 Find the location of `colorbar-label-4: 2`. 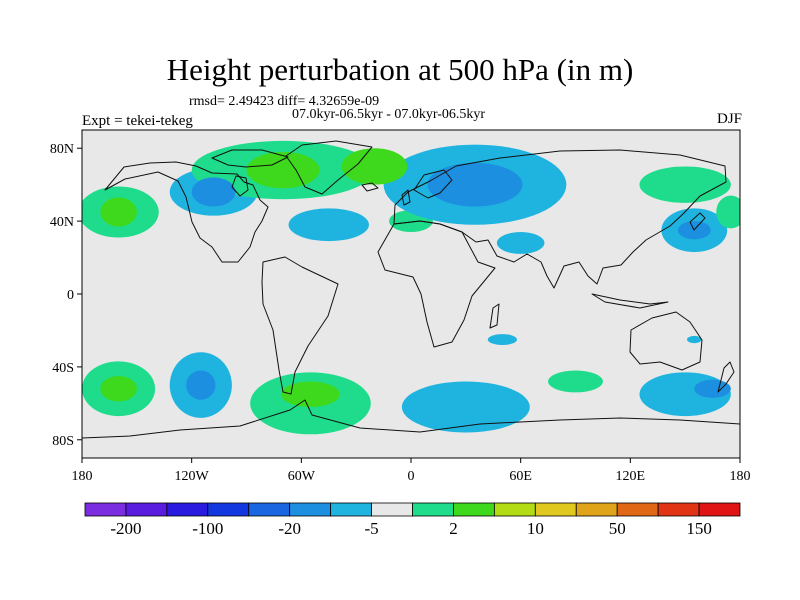

colorbar-label-4: 2 is located at coordinates (453, 528).